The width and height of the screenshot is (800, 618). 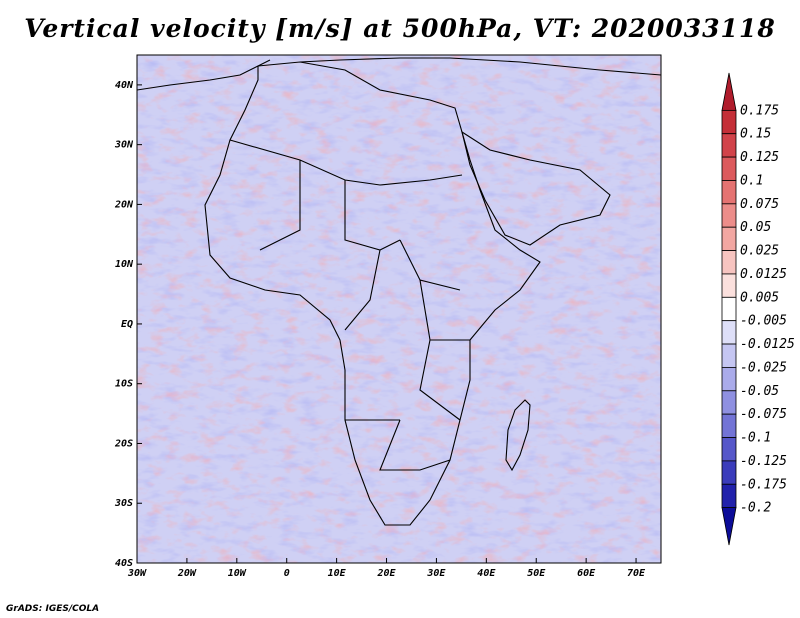 I want to click on colorbar-label: 0.025, so click(x=759, y=251).